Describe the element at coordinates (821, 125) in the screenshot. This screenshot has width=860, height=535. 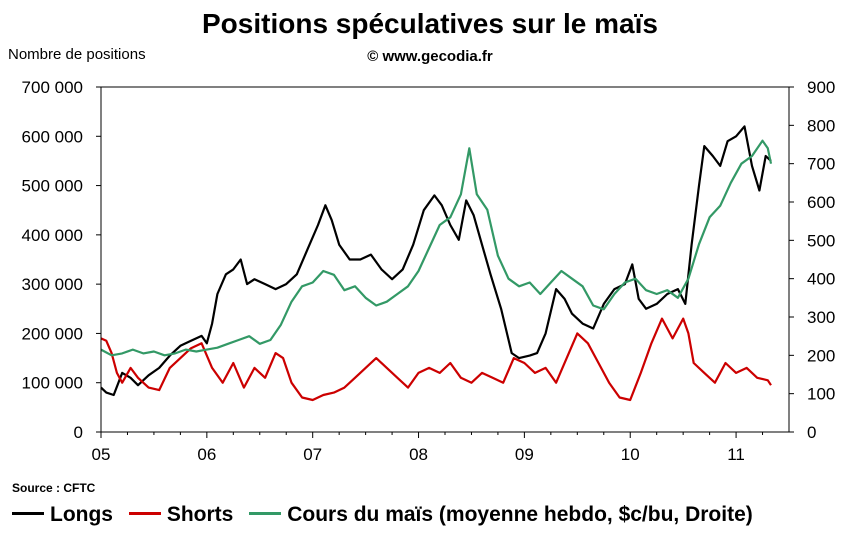
I see `right-tick-label: 800` at that location.